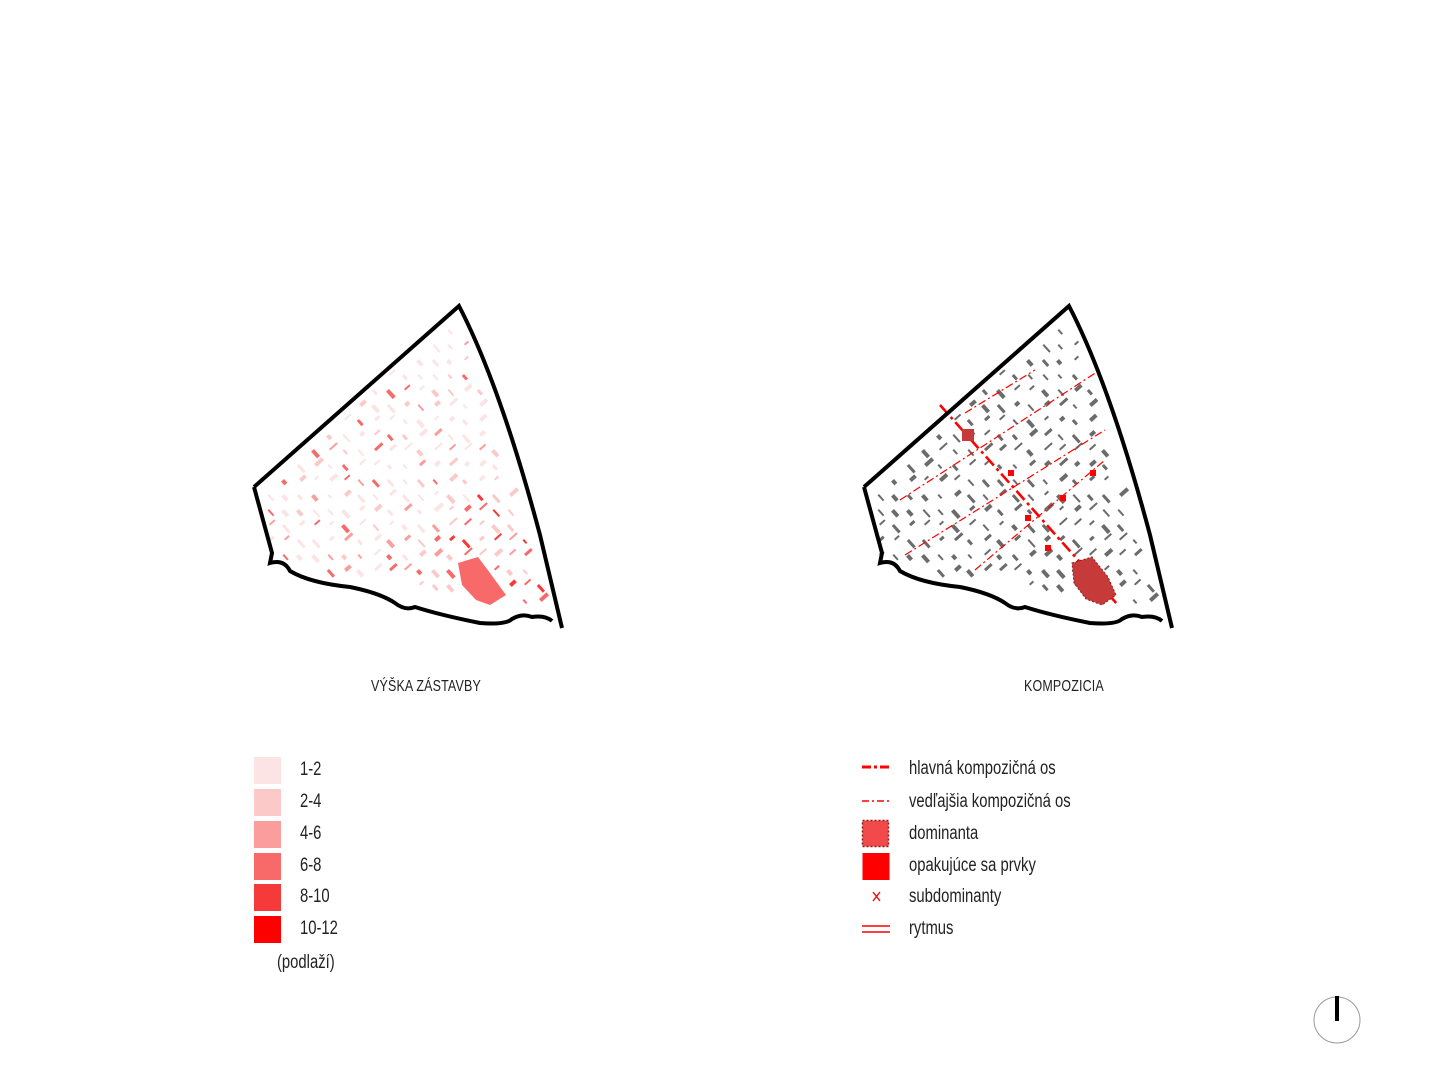 This screenshot has height=1080, width=1440. Describe the element at coordinates (1052, 510) in the screenshot. I see `composition-map-repeating-elements` at that location.